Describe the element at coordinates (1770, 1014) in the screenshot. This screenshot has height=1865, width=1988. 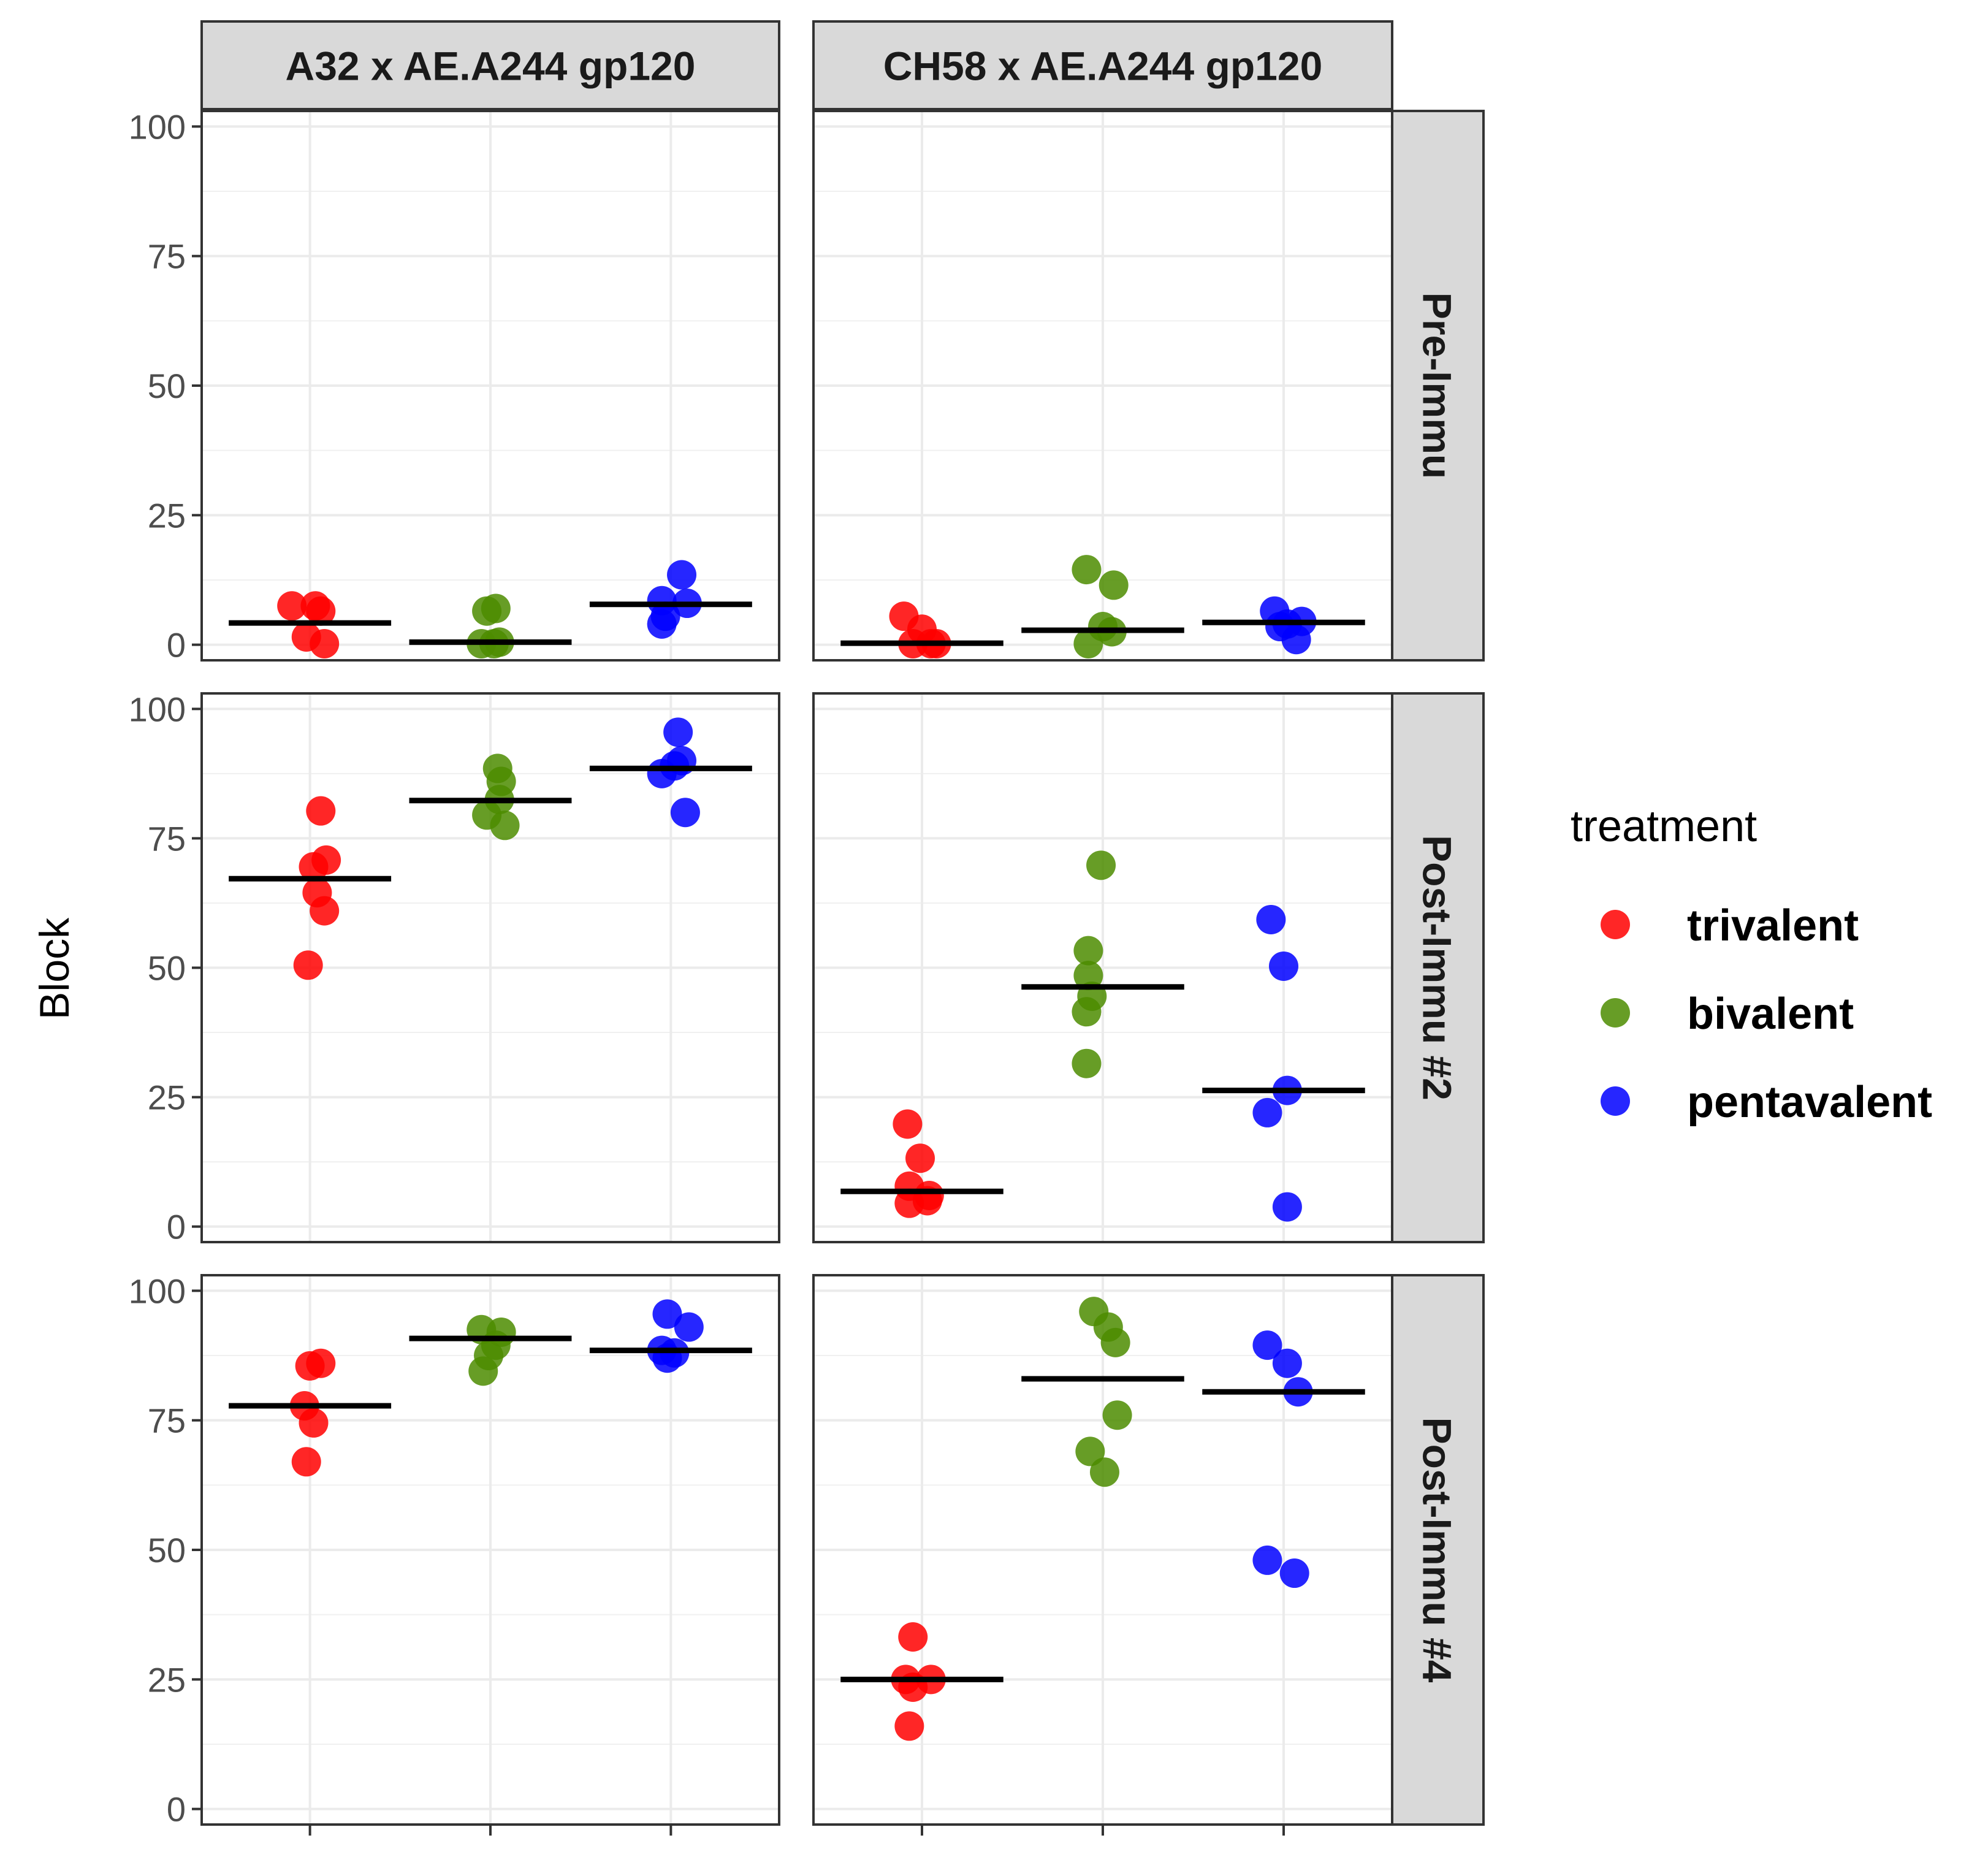
I see `legend-label-bivalent: bivalent` at that location.